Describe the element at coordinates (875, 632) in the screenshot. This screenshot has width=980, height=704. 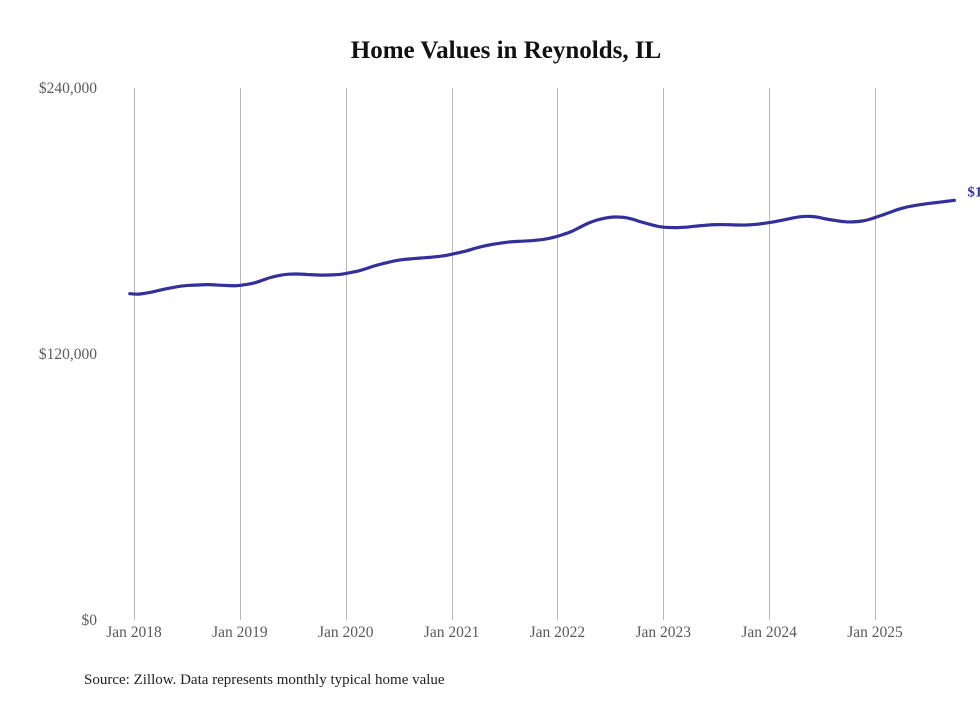
I see `x-tick-label: Jan 2025` at that location.